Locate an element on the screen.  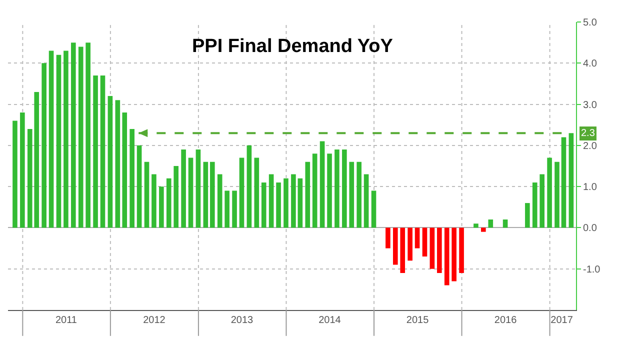
y-tick-label: 0.0 is located at coordinates (590, 228).